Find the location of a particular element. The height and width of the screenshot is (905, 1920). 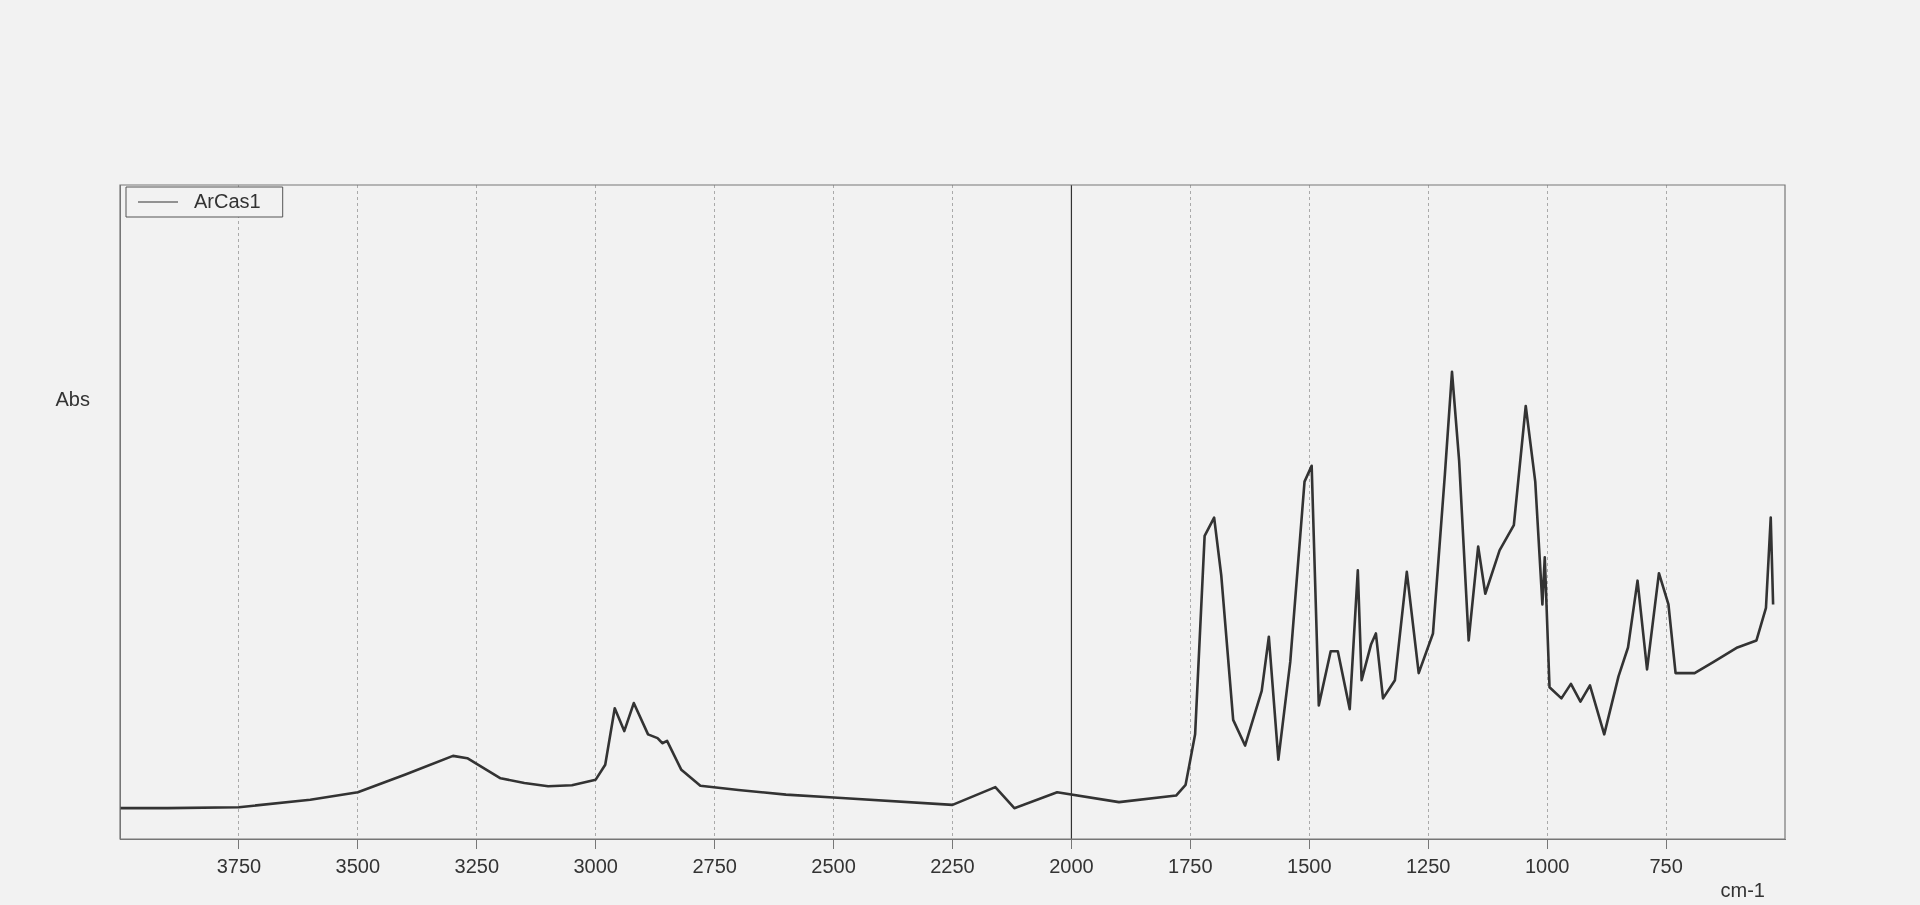

x-tick-label: 3250 is located at coordinates (477, 865).